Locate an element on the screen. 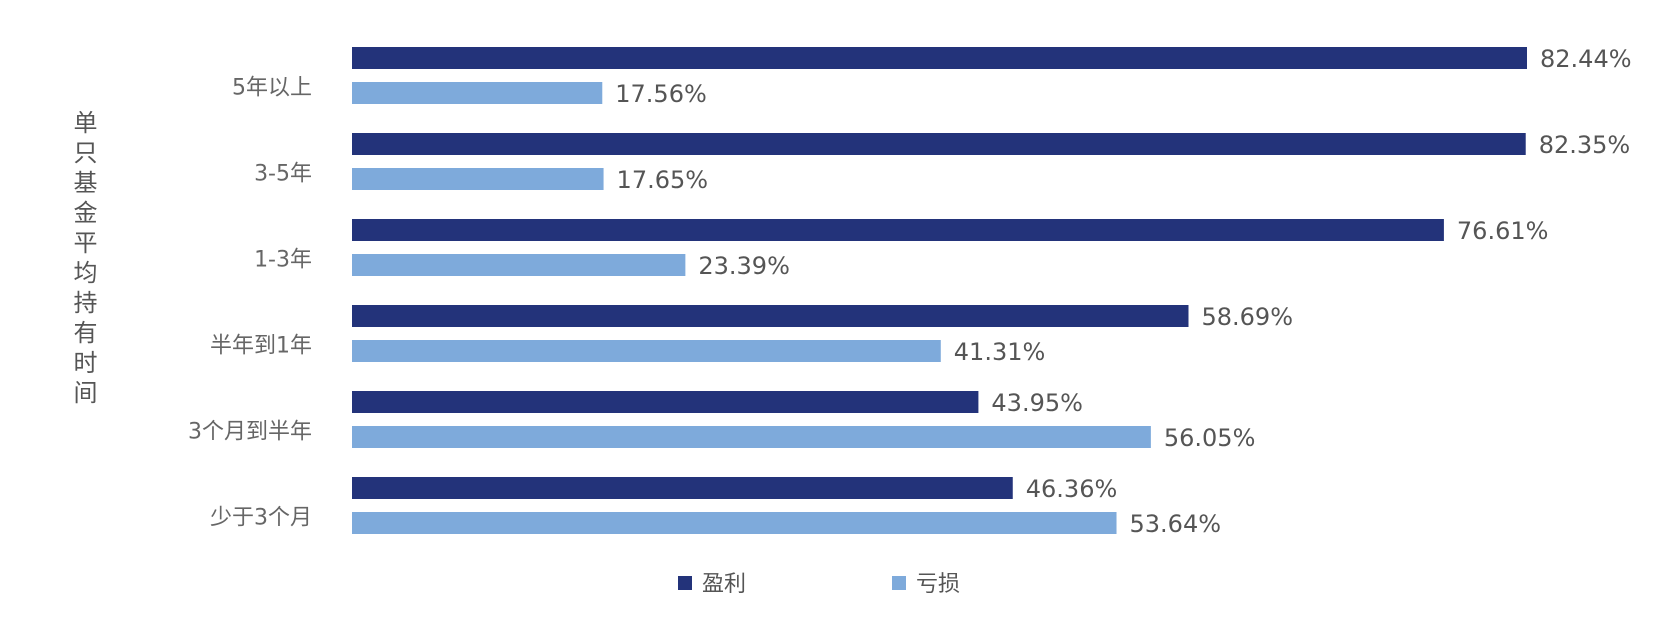  legend-label: 亏损 is located at coordinates (938, 584).